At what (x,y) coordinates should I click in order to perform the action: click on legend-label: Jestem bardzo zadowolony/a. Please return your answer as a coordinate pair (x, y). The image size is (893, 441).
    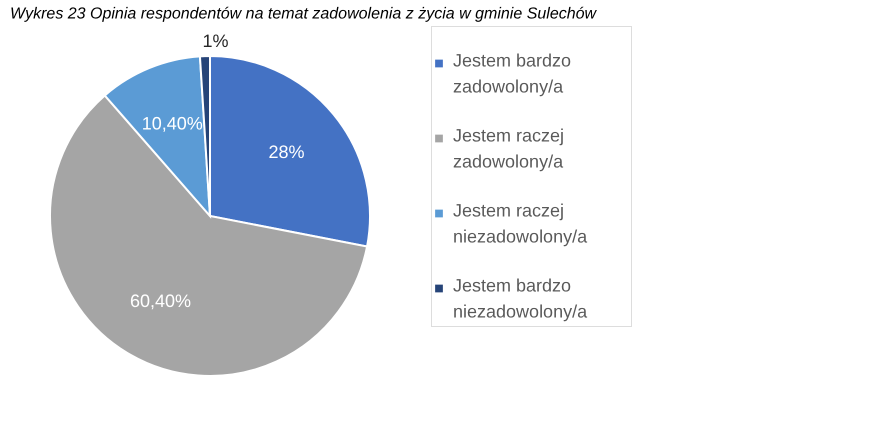
    Looking at the image, I should click on (512, 73).